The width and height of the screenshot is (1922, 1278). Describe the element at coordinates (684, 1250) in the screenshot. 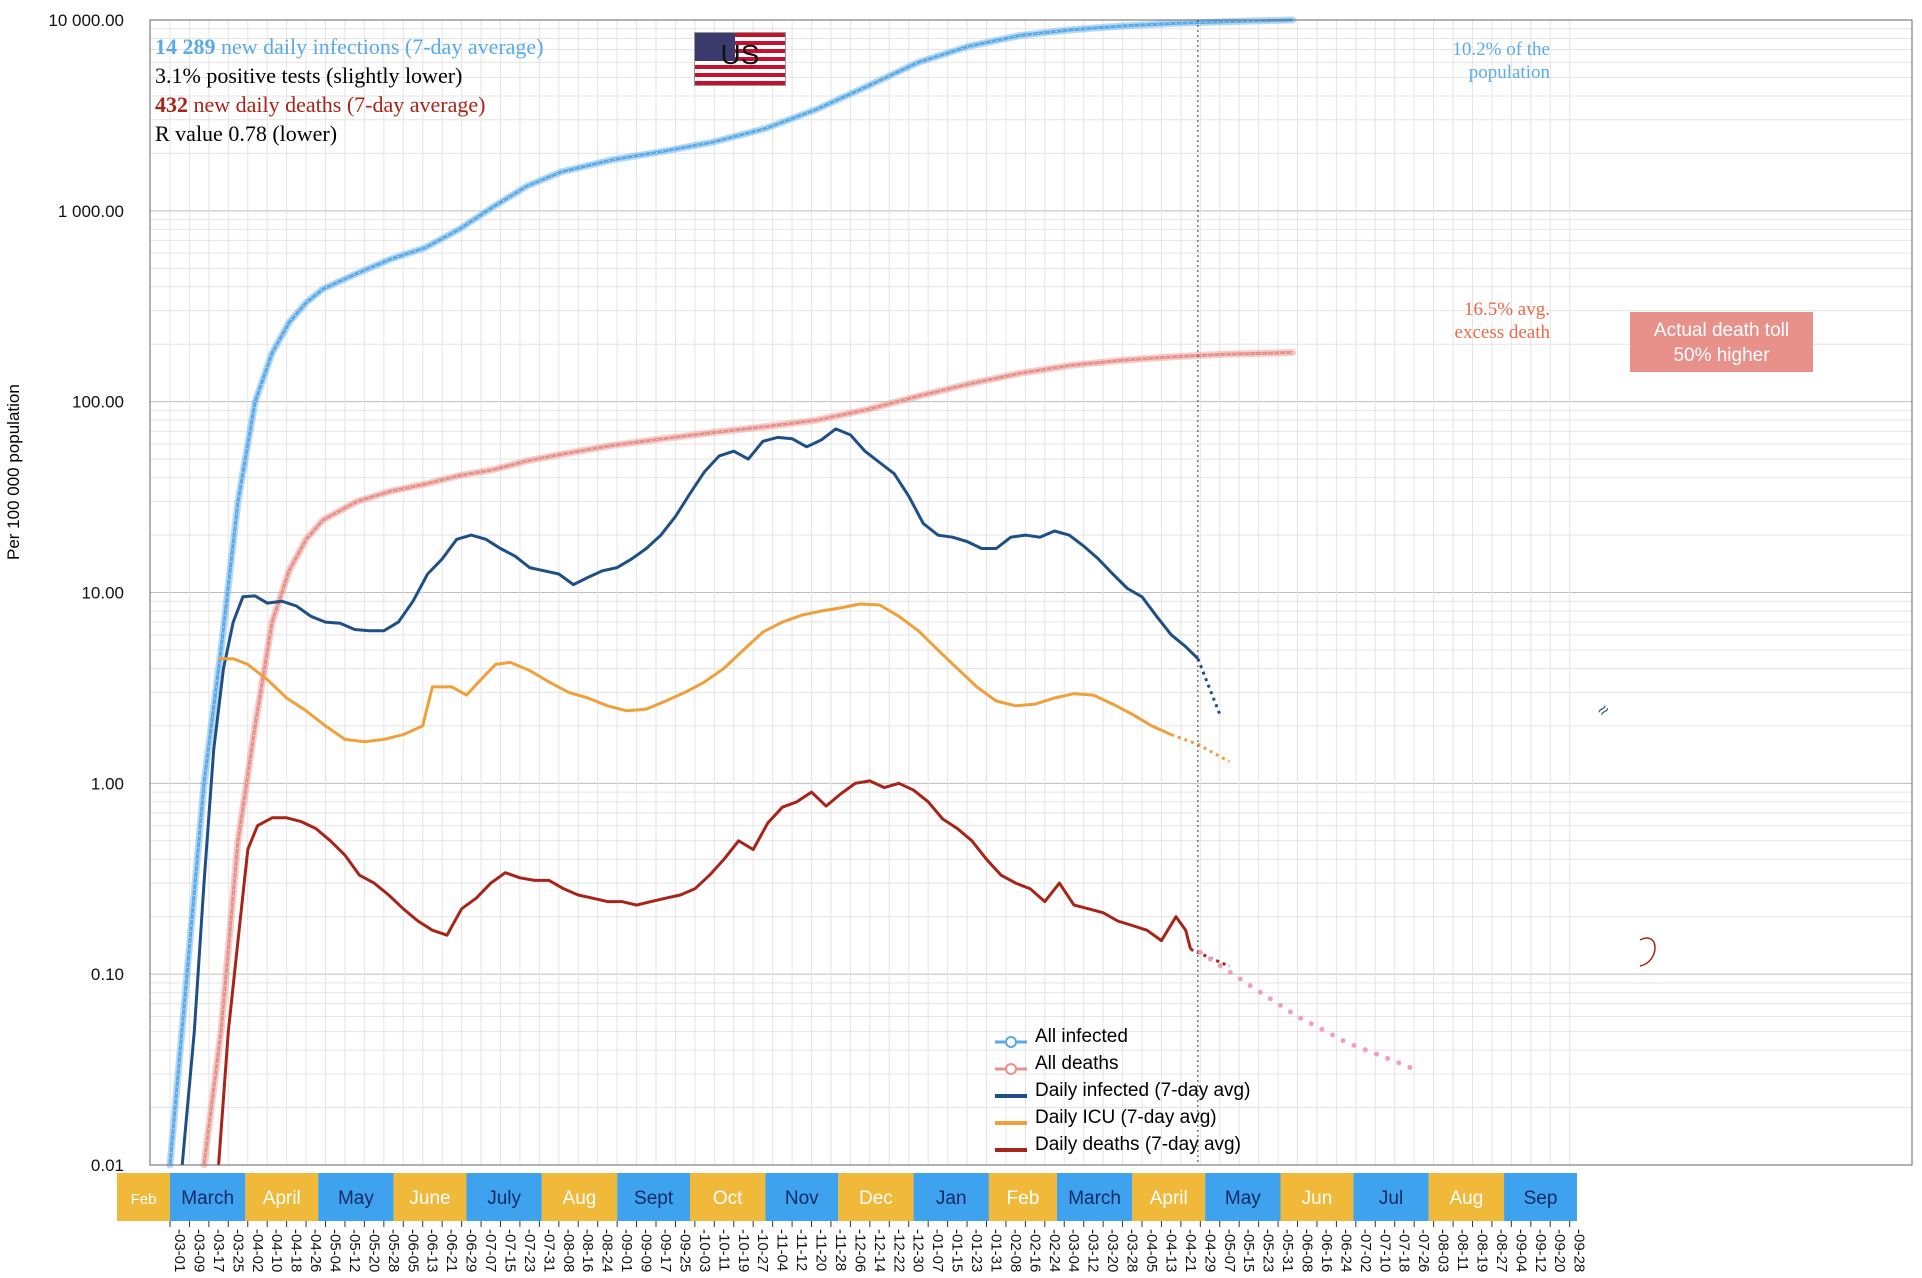

I see `date-tick-label: -09-25` at that location.